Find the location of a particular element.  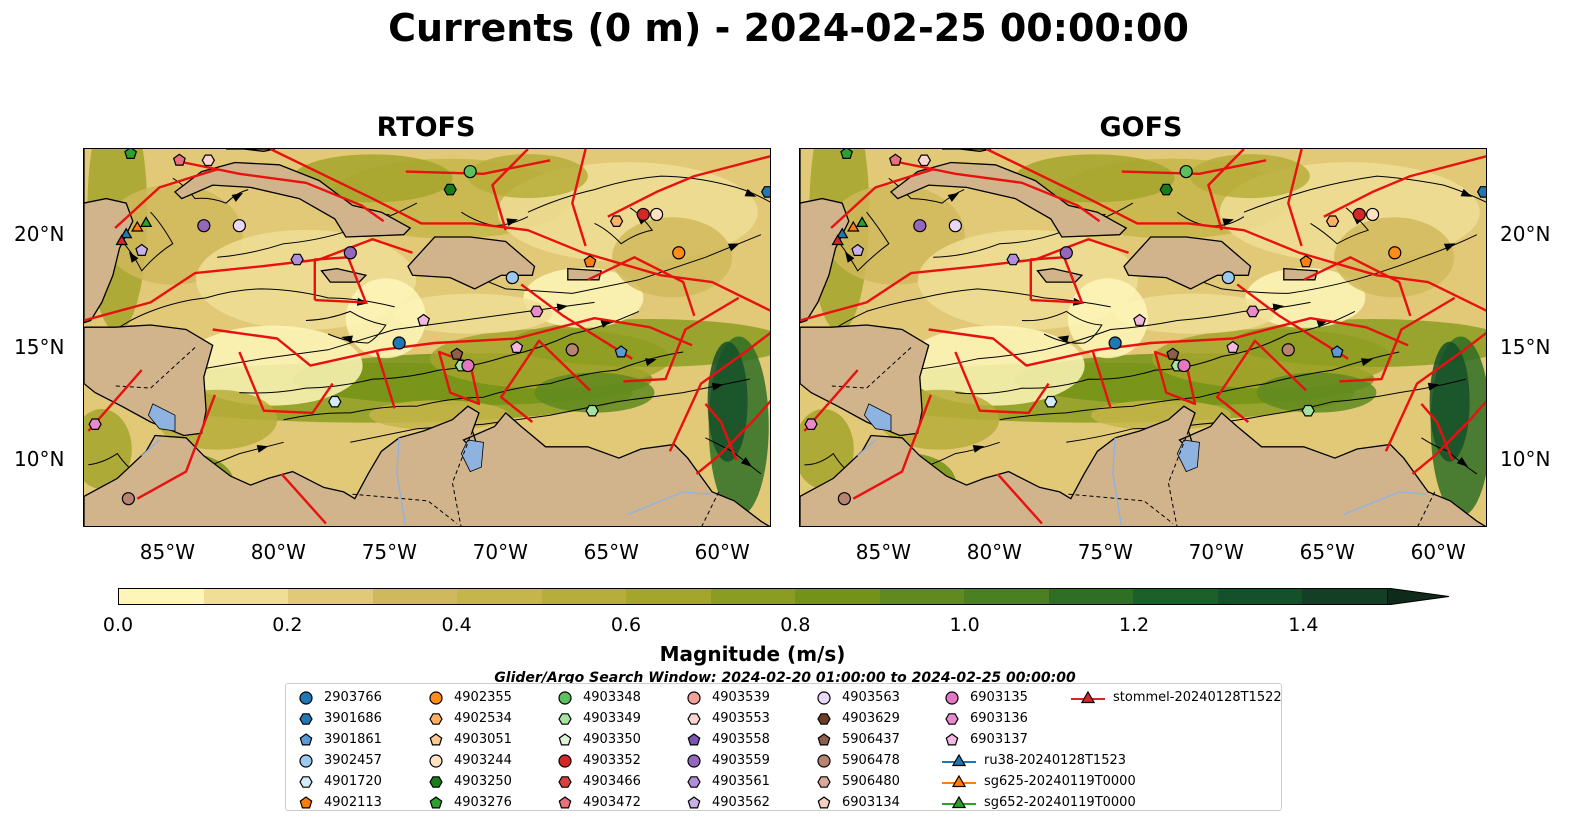

x-tick-label: 80°W is located at coordinates (994, 552).